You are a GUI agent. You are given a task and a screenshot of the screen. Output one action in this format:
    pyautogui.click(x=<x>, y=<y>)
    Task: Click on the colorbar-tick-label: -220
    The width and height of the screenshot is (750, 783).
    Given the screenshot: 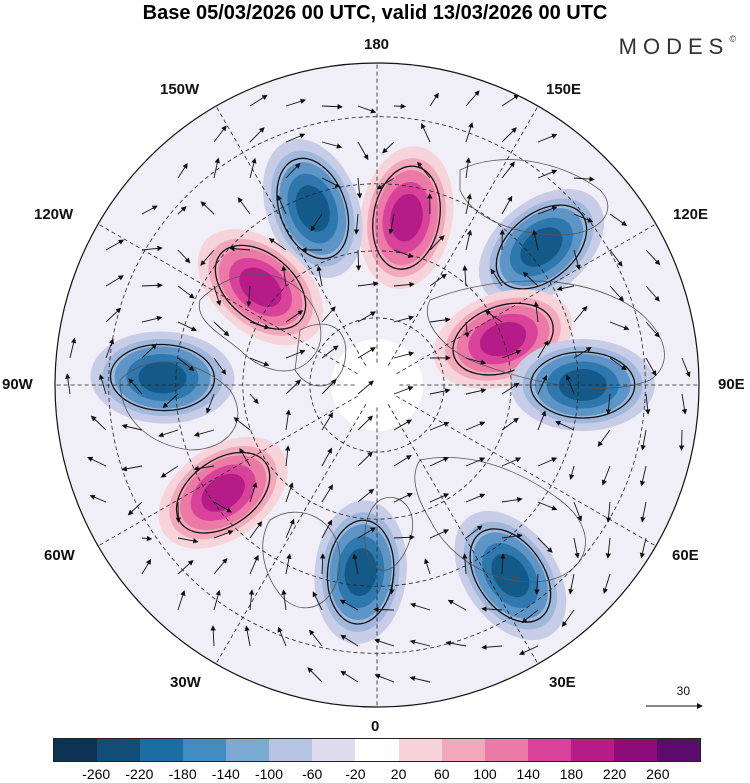 What is the action you would take?
    pyautogui.click(x=139, y=774)
    